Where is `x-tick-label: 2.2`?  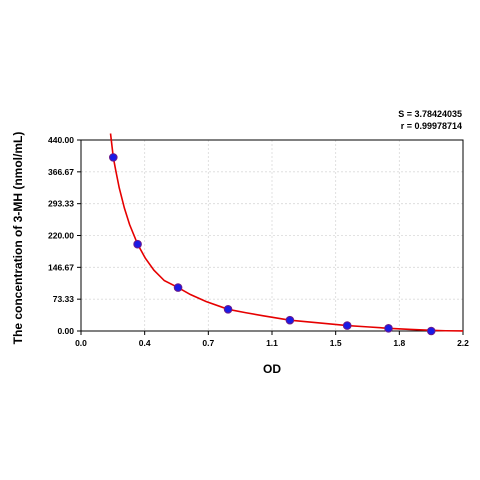
x-tick-label: 2.2 is located at coordinates (463, 343).